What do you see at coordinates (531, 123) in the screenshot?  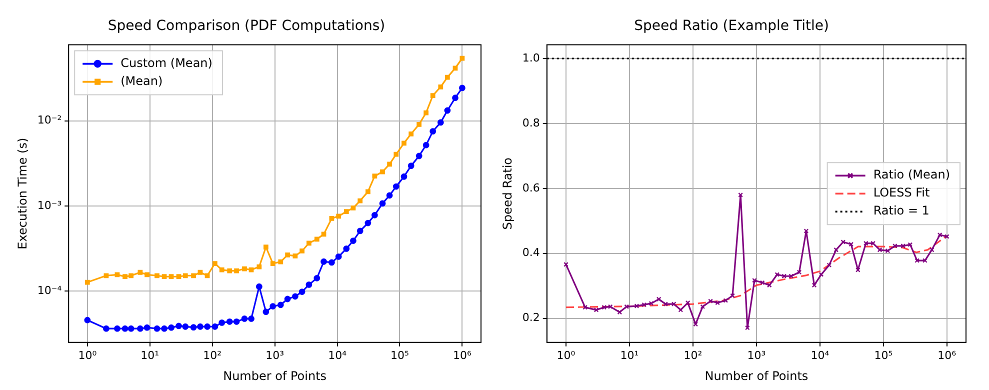 I see `y-tick-label: 0.8` at bounding box center [531, 123].